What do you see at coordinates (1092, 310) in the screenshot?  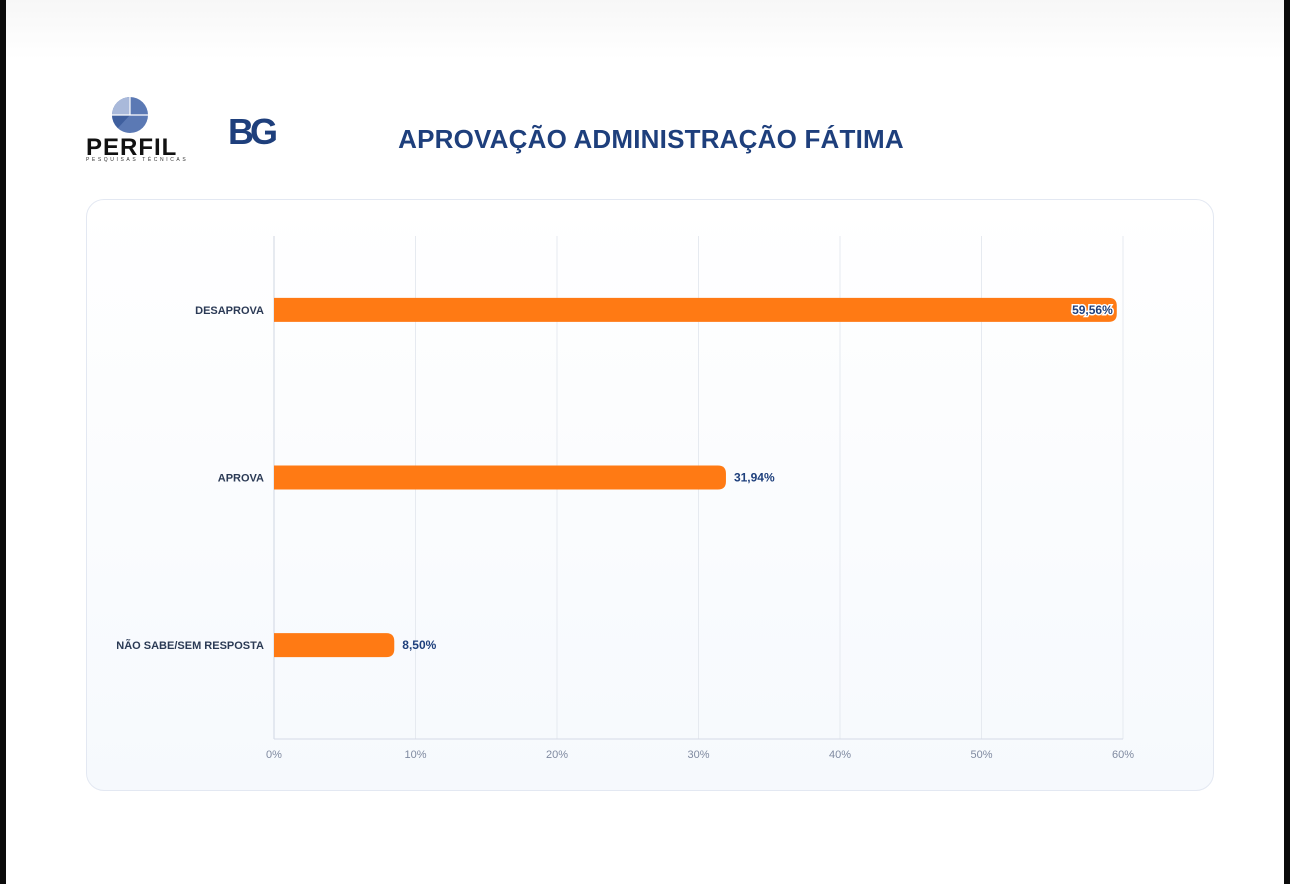 I see `data-label: 59,56%` at bounding box center [1092, 310].